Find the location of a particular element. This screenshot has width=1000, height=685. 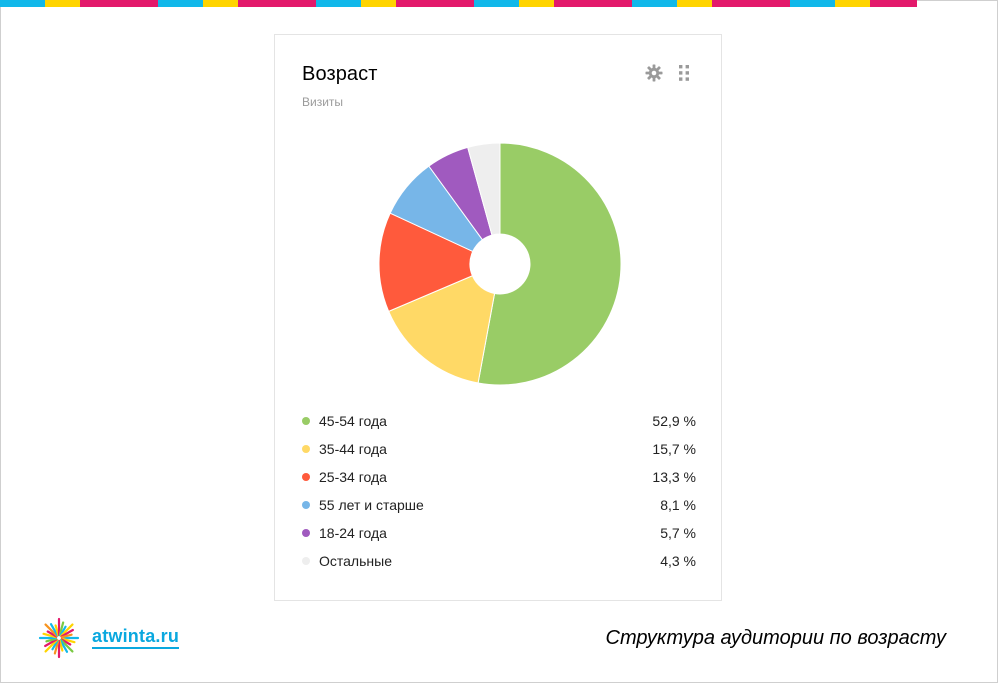

widget-tools is located at coordinates (669, 73).